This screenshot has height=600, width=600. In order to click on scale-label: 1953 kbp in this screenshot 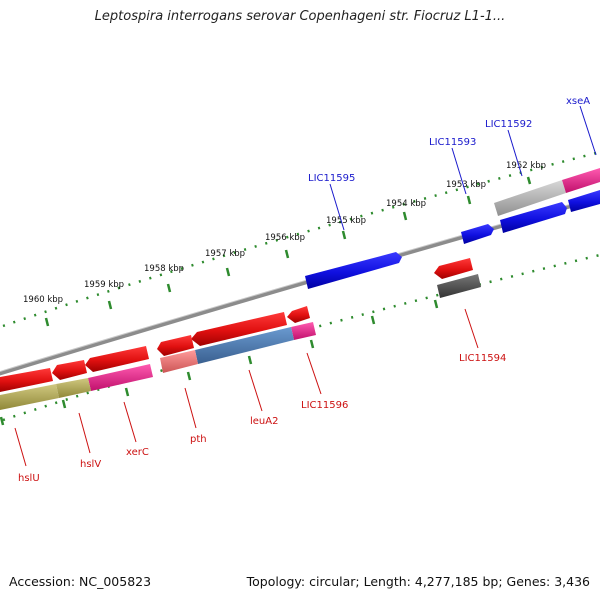, I will do `click(466, 185)`.